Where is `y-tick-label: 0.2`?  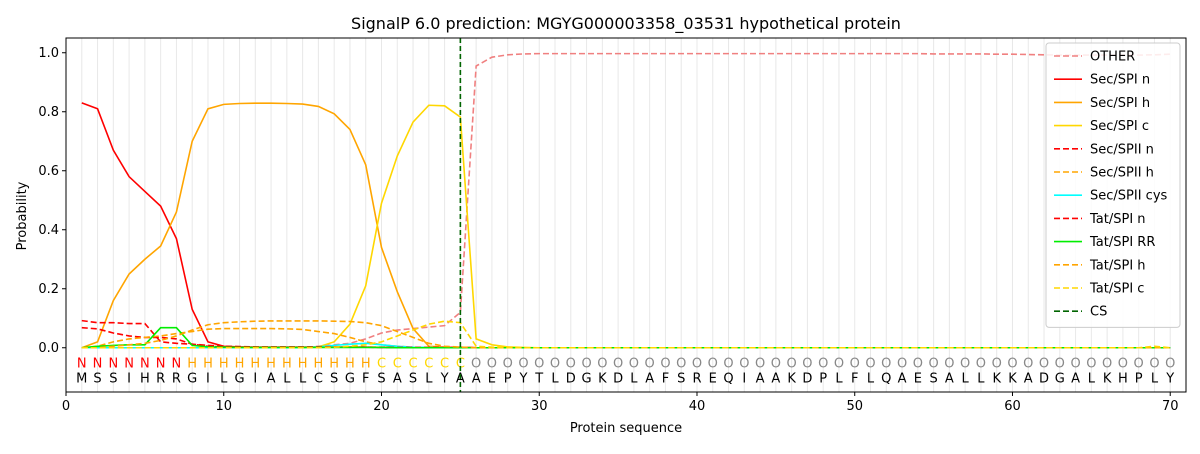
y-tick-label: 0.2 is located at coordinates (48, 289).